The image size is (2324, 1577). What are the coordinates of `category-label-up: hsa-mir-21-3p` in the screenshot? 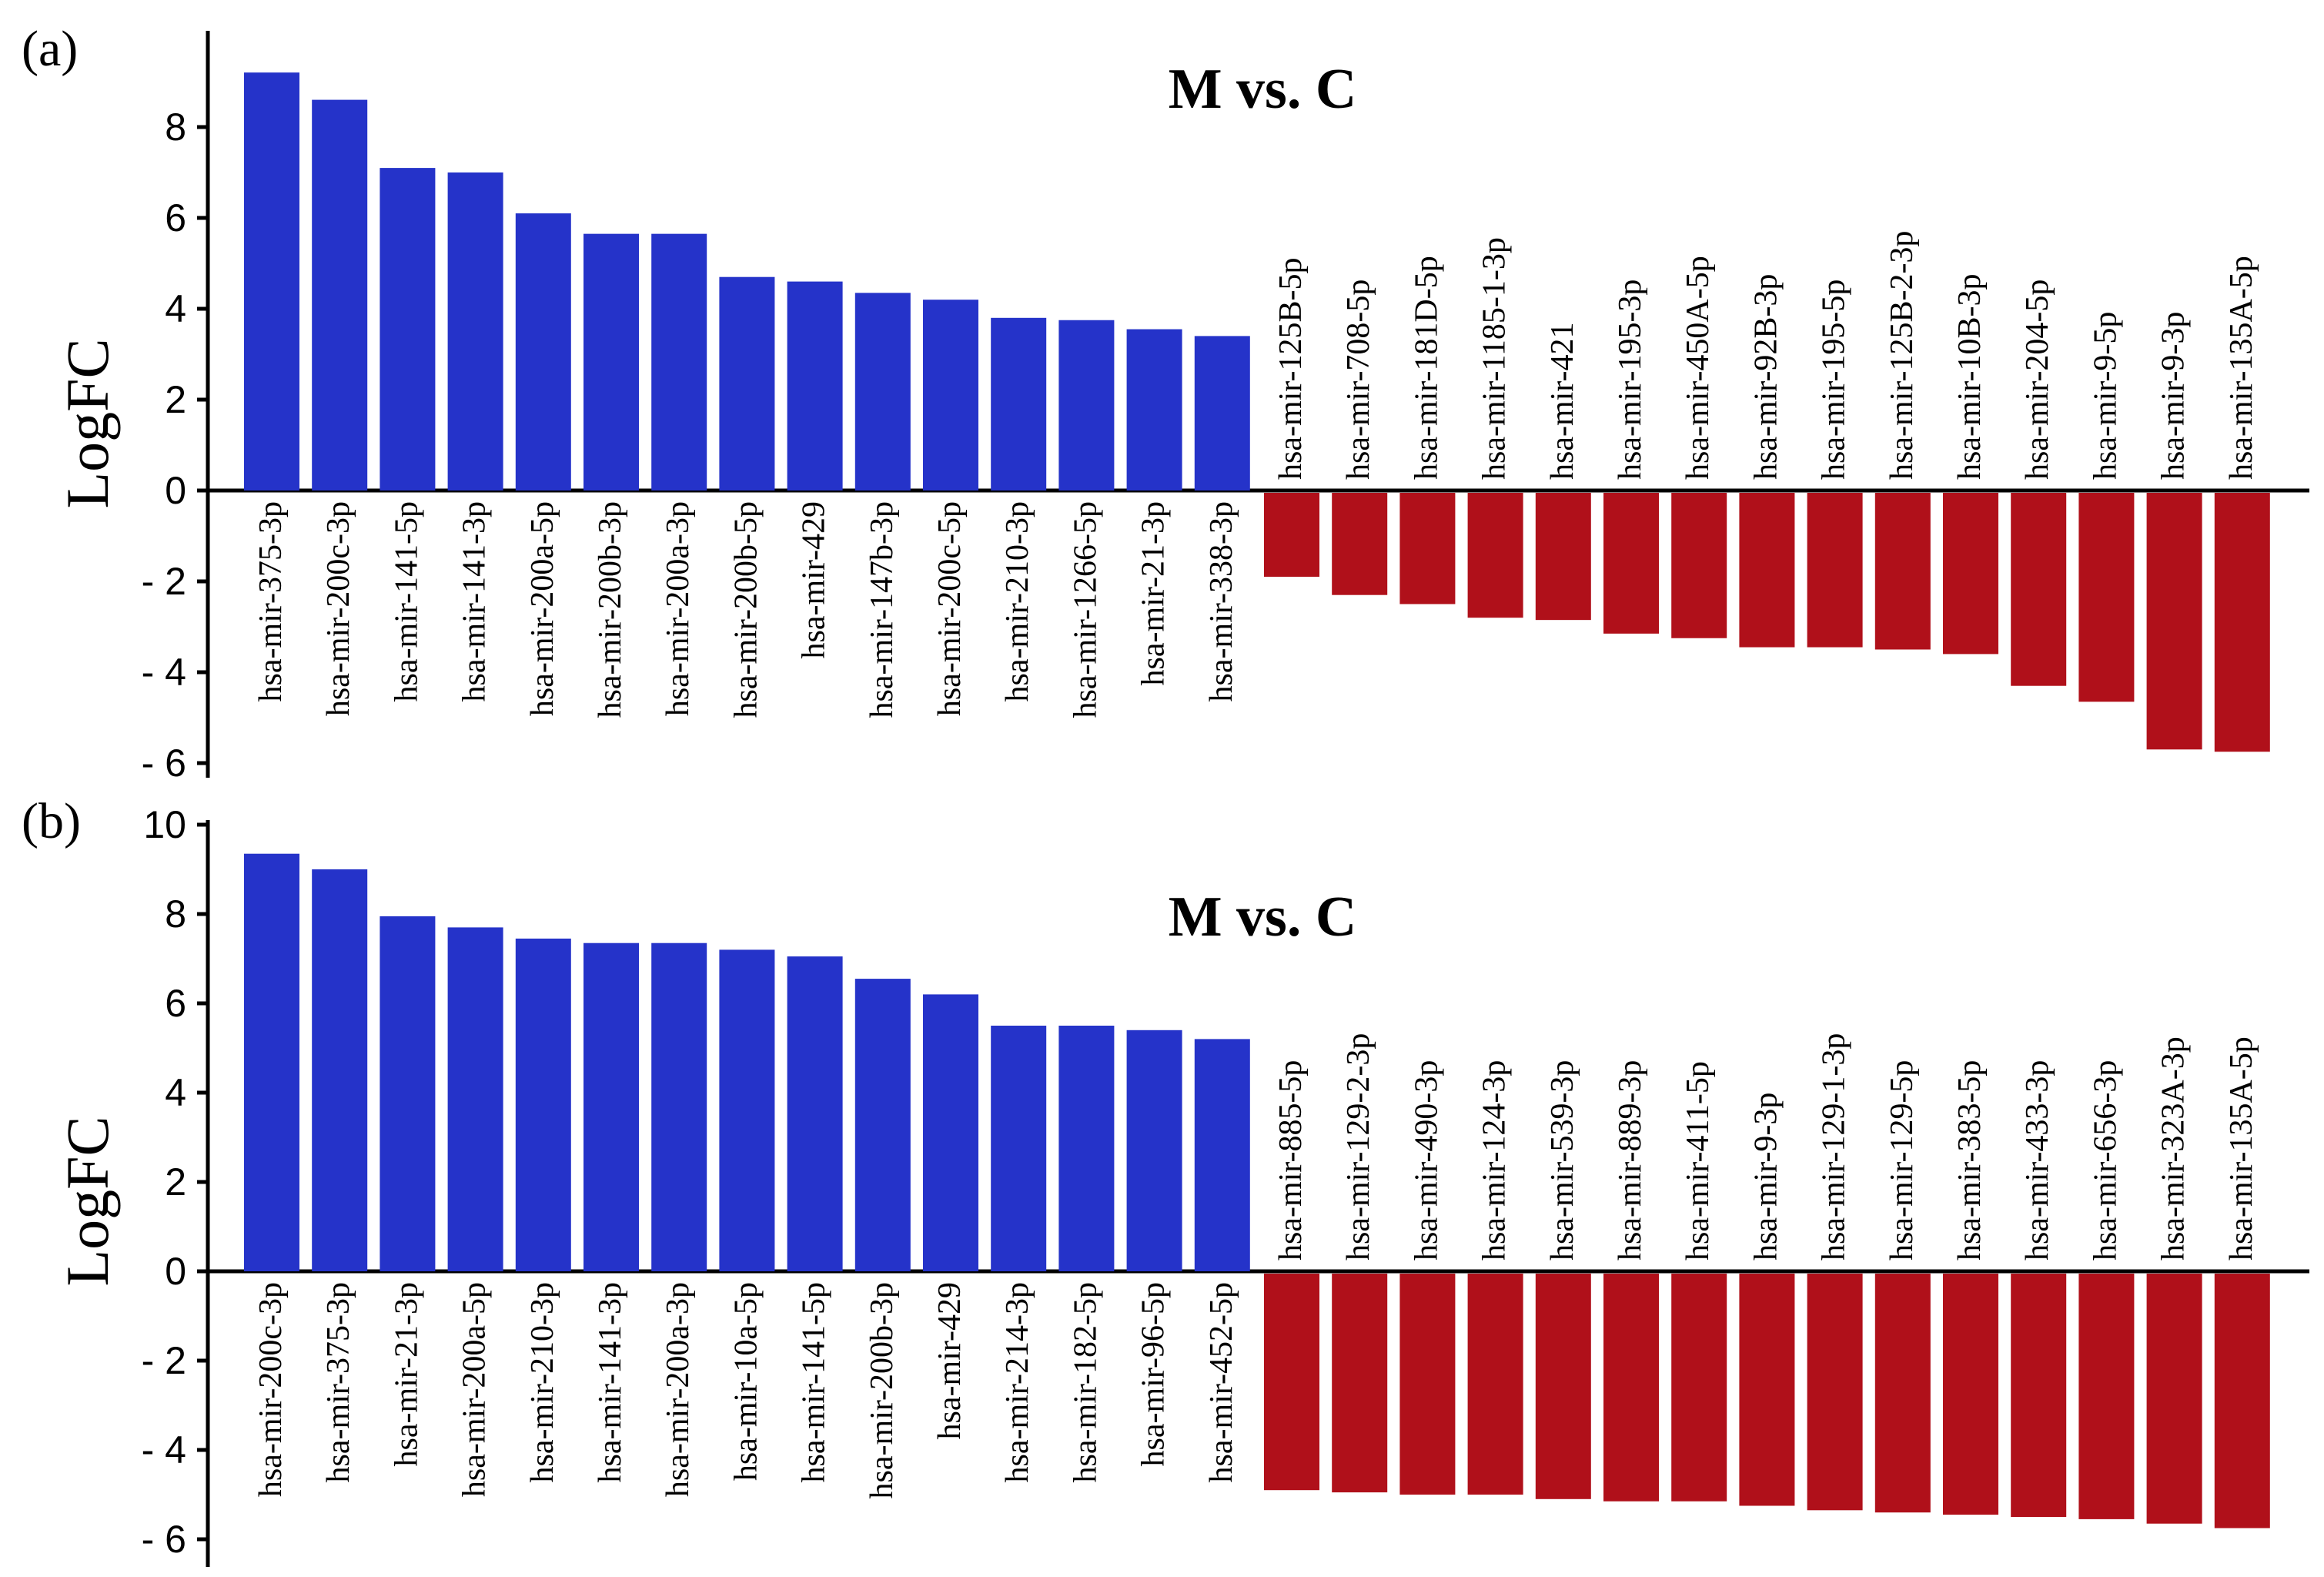 It's located at (406, 1374).